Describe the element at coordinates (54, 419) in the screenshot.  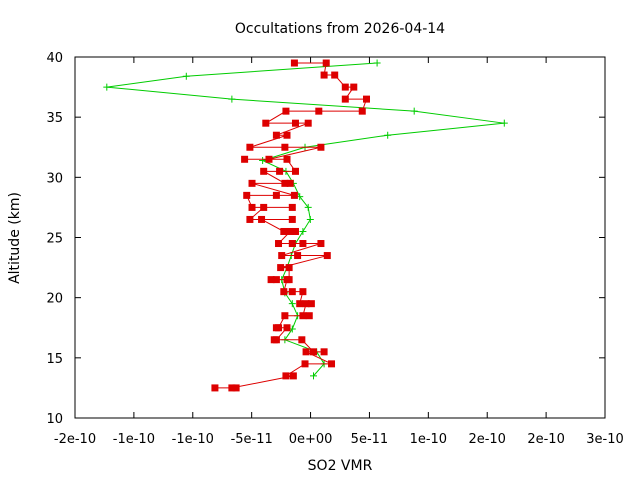
I see `y-tick-label: 10` at that location.